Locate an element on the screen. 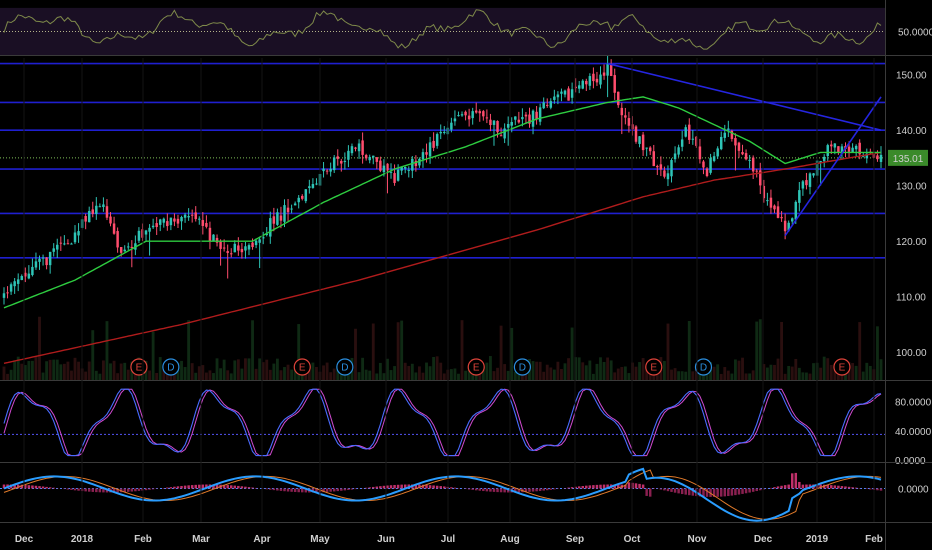 The width and height of the screenshot is (932, 550). x-tick-label: Feb is located at coordinates (874, 539).